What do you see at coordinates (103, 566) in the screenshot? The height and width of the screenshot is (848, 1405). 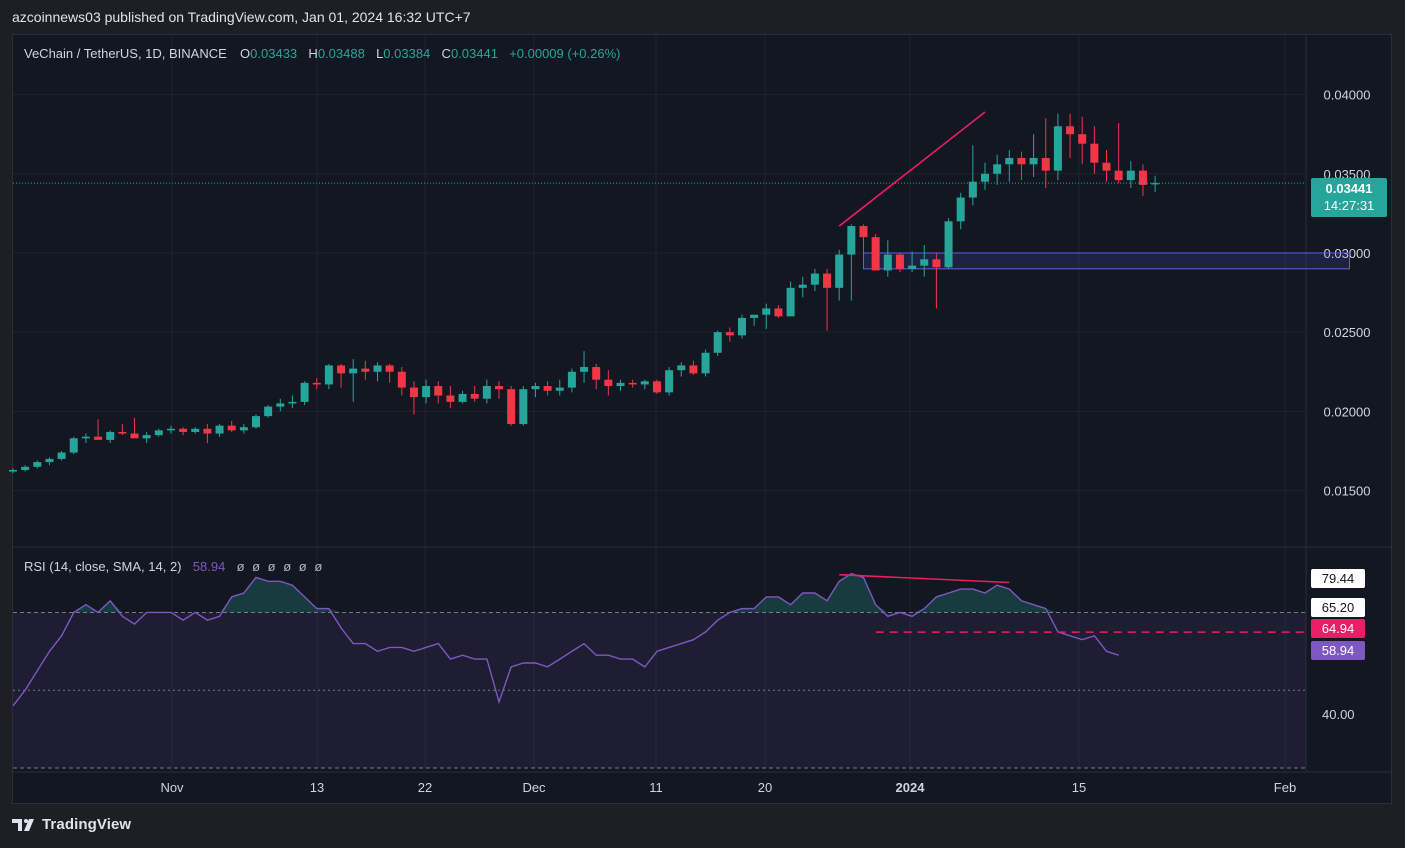 I see `rsi-name: RSI (14, close, SMA, 14, 2)` at bounding box center [103, 566].